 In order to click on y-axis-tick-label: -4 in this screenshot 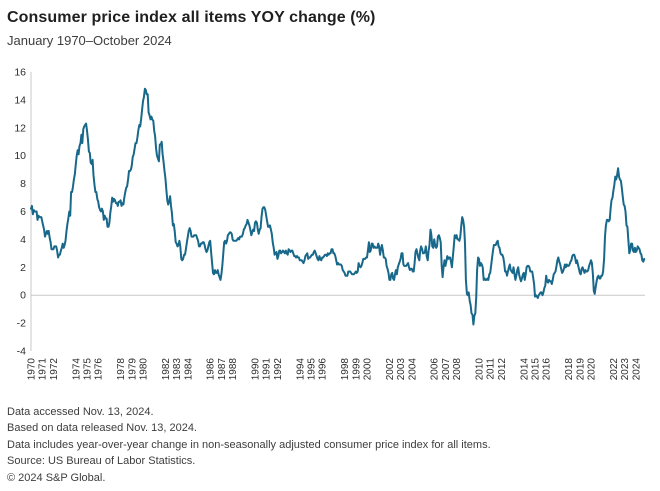, I will do `click(21, 352)`.